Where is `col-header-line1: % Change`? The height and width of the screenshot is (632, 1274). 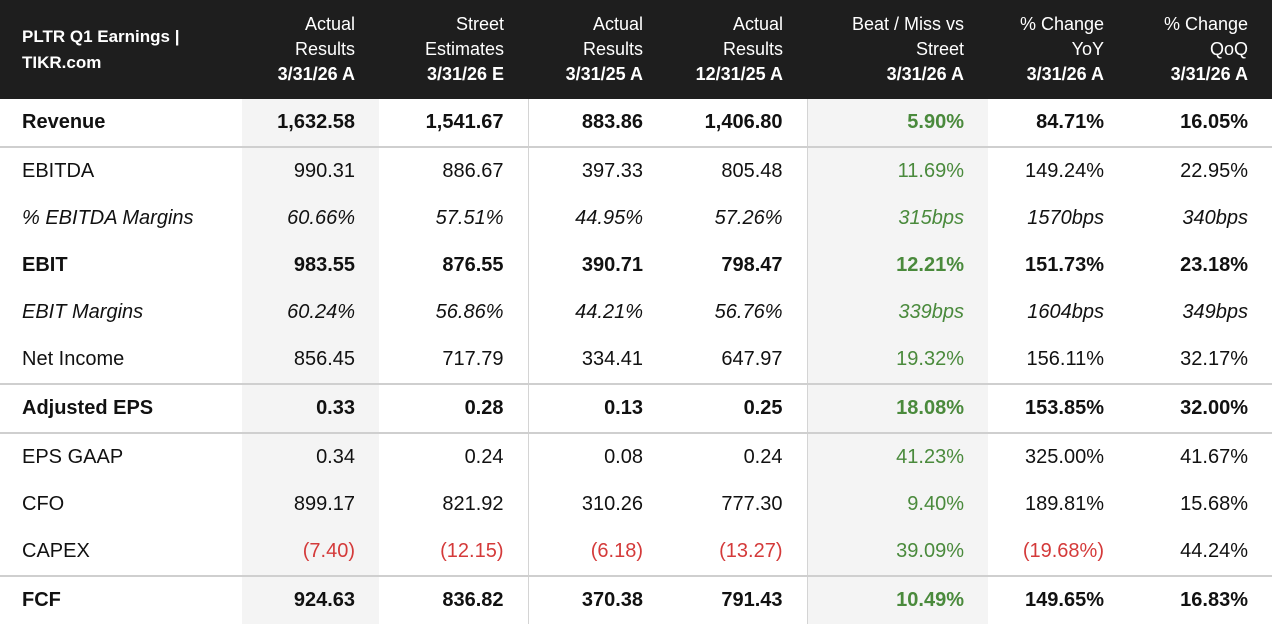
col-header-line1: % Change is located at coordinates (1061, 24).